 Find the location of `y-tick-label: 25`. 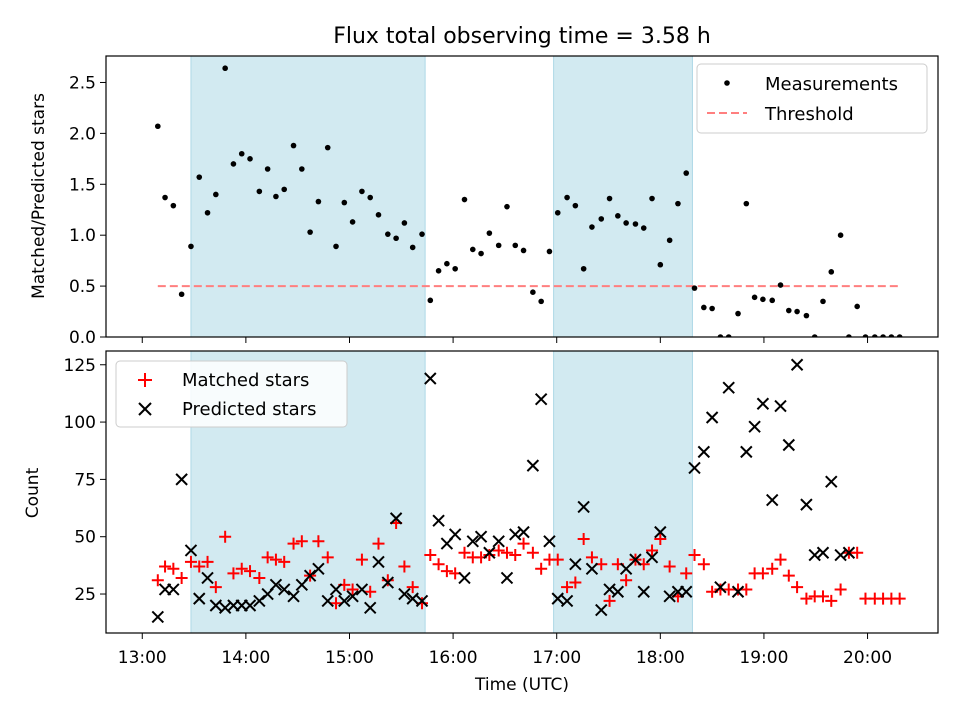

y-tick-label: 25 is located at coordinates (85, 595).